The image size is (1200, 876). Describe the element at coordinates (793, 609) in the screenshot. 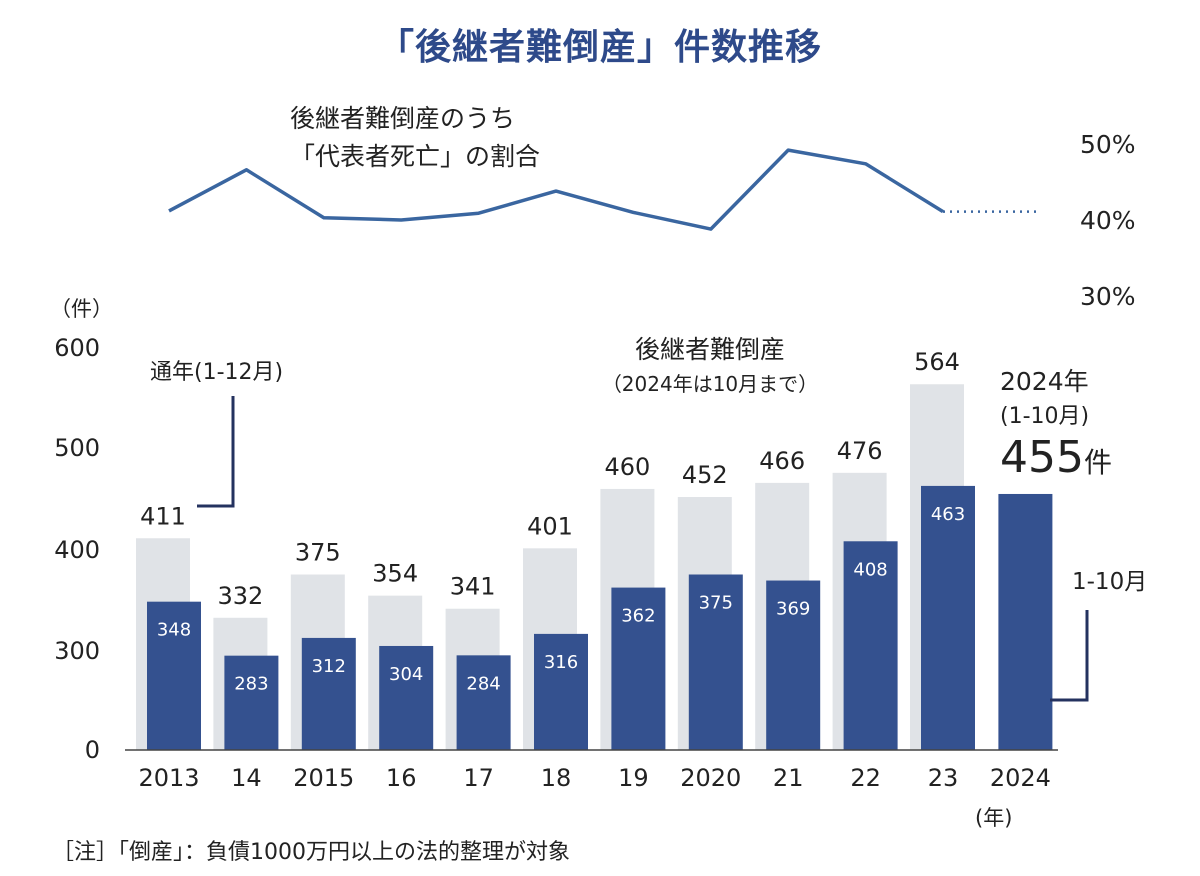

I see `label-jan-oct: 369` at that location.